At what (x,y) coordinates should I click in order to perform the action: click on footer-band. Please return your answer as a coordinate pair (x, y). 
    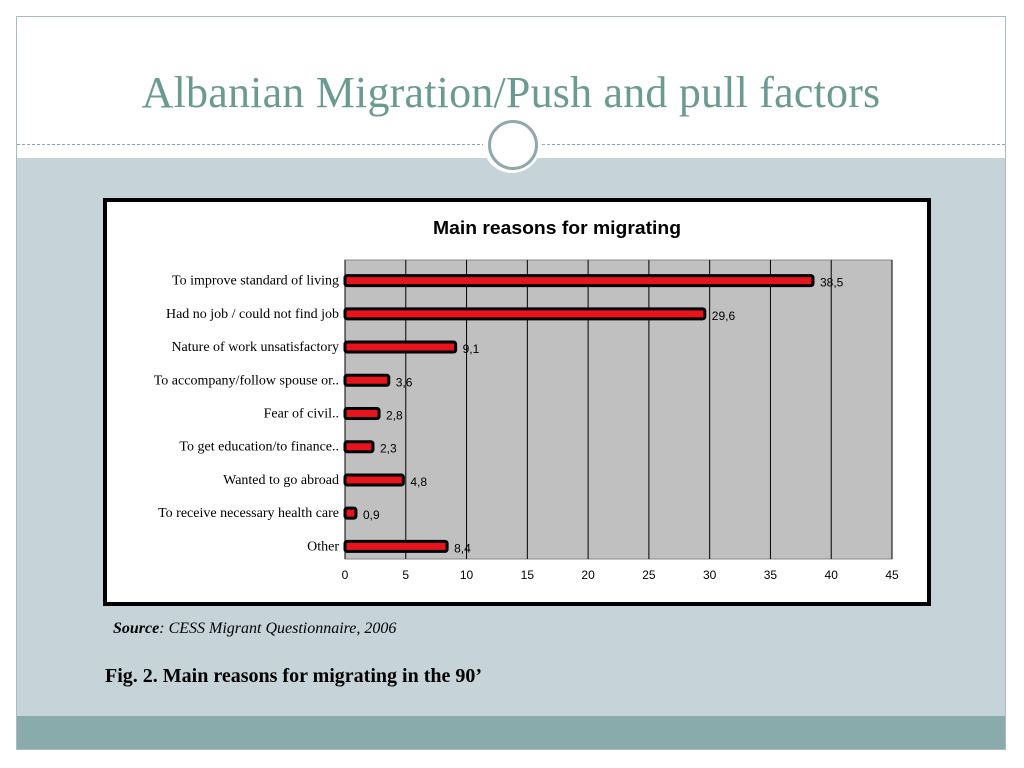
    Looking at the image, I should click on (511, 732).